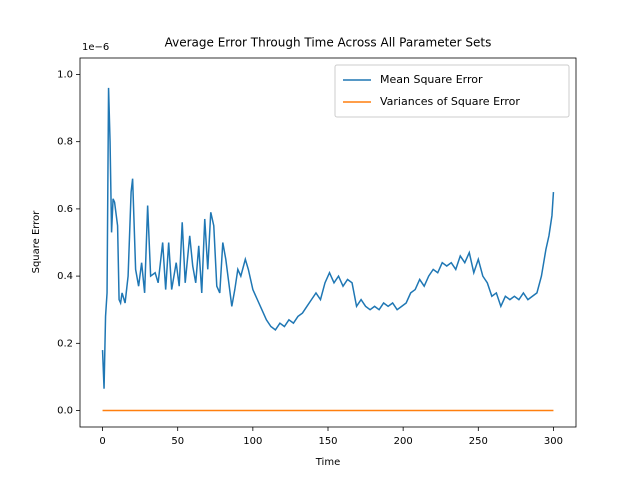  I want to click on y-tick-label: 1.0, so click(65, 74).